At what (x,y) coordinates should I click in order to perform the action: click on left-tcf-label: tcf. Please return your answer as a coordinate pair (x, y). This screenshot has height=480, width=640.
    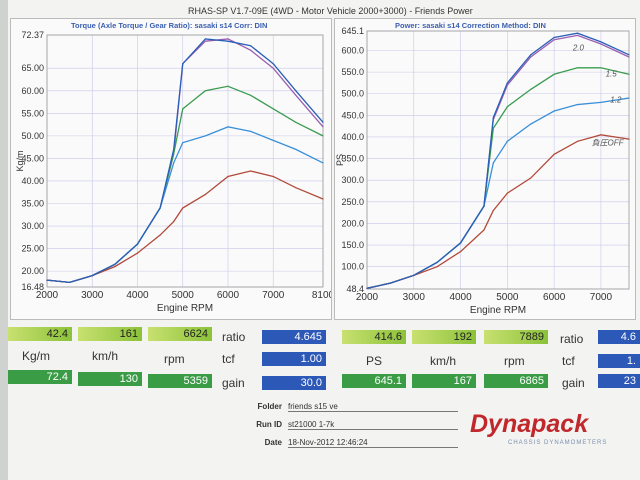
    Looking at the image, I should click on (228, 359).